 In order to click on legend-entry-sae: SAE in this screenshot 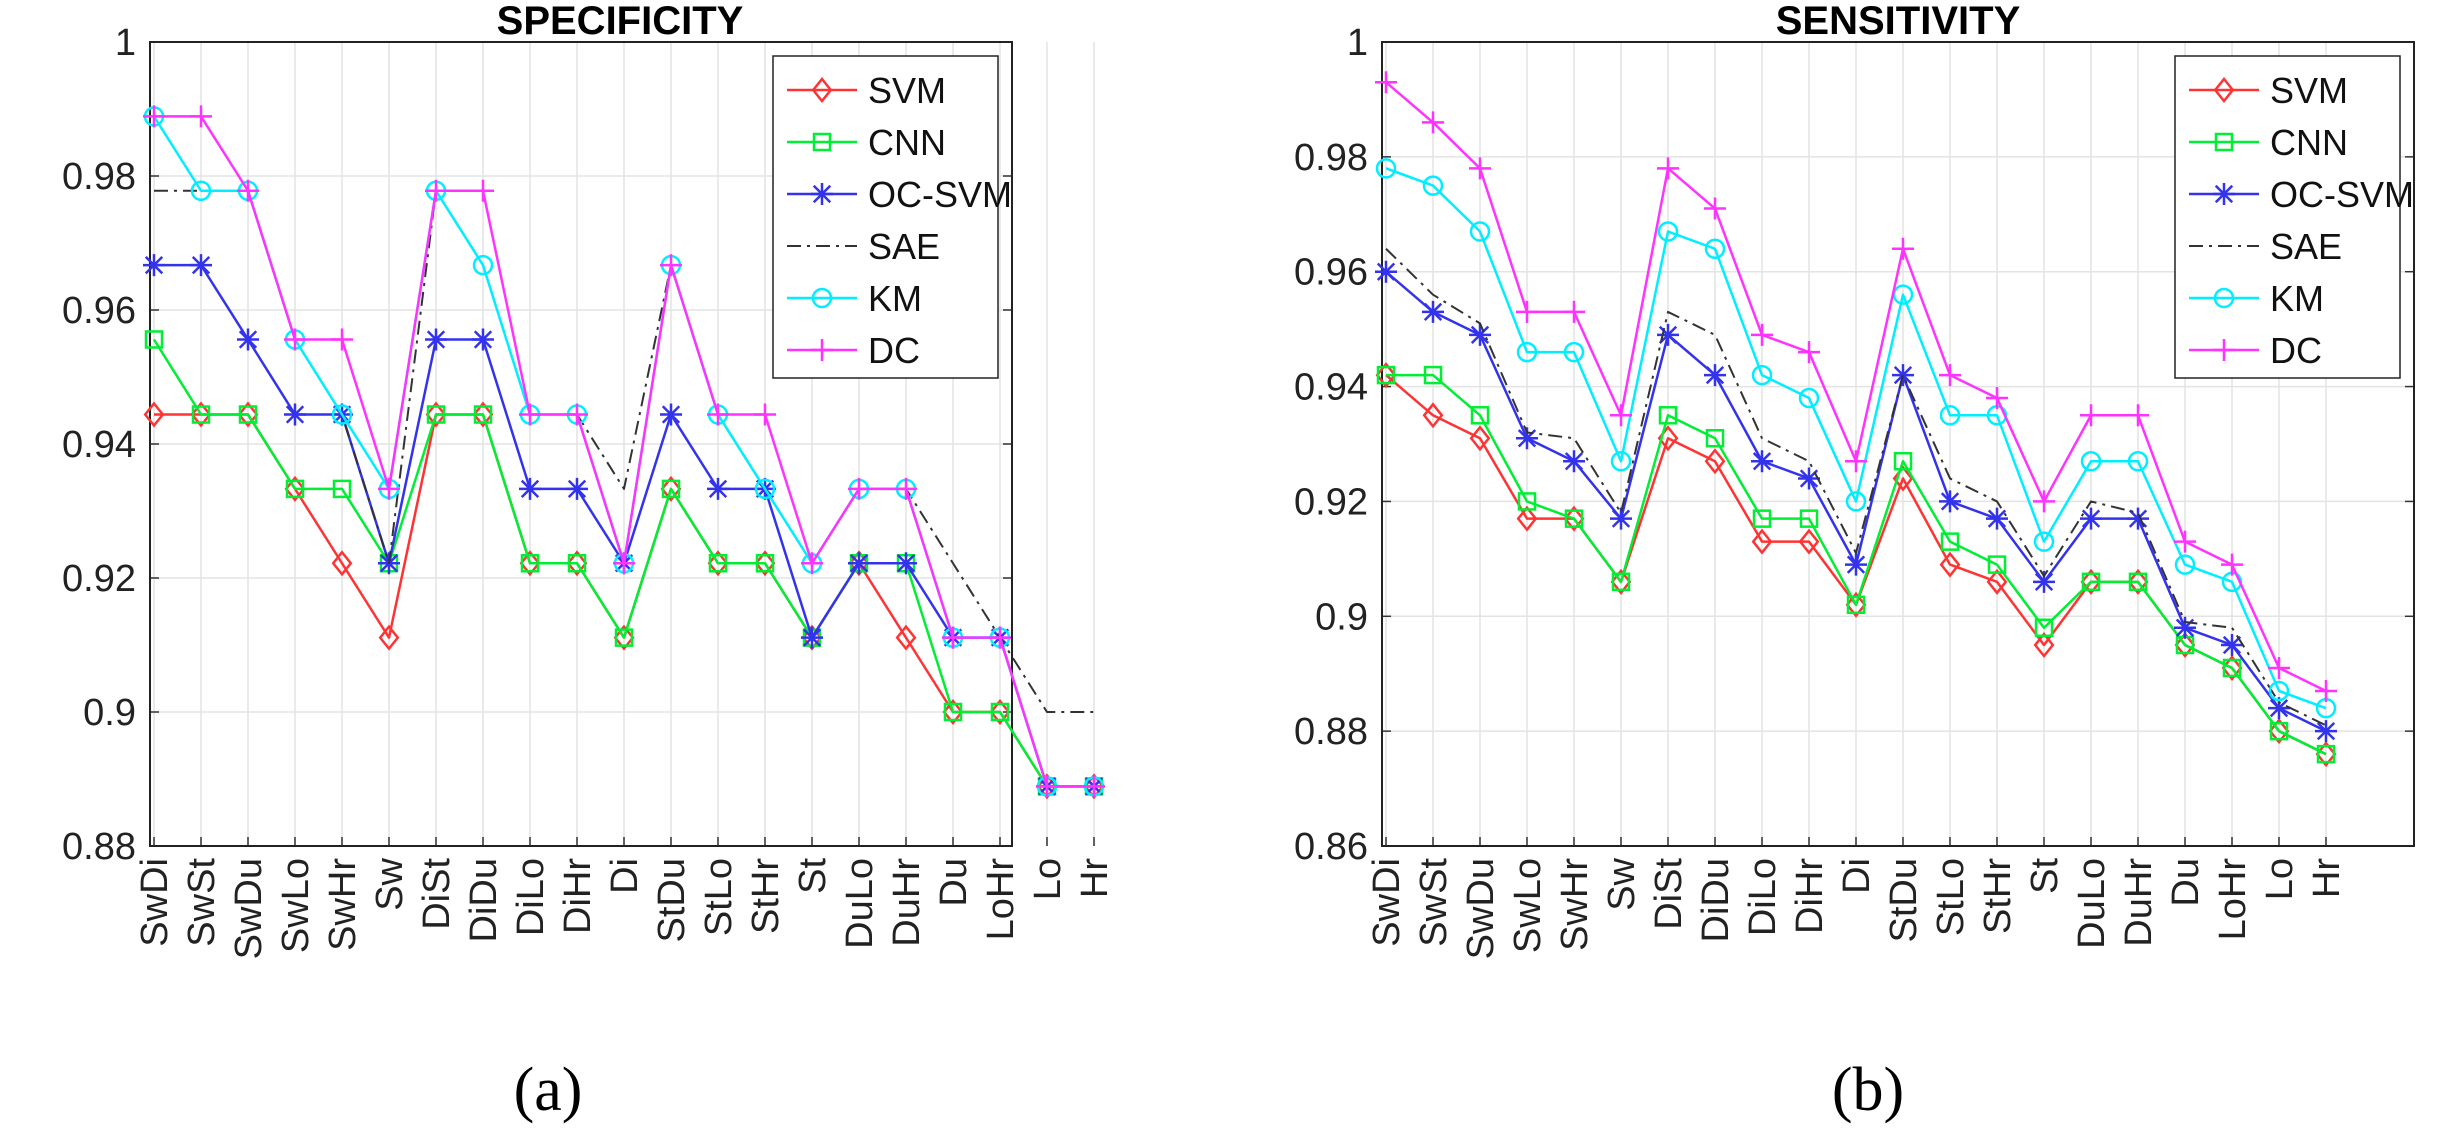, I will do `click(2265, 246)`.